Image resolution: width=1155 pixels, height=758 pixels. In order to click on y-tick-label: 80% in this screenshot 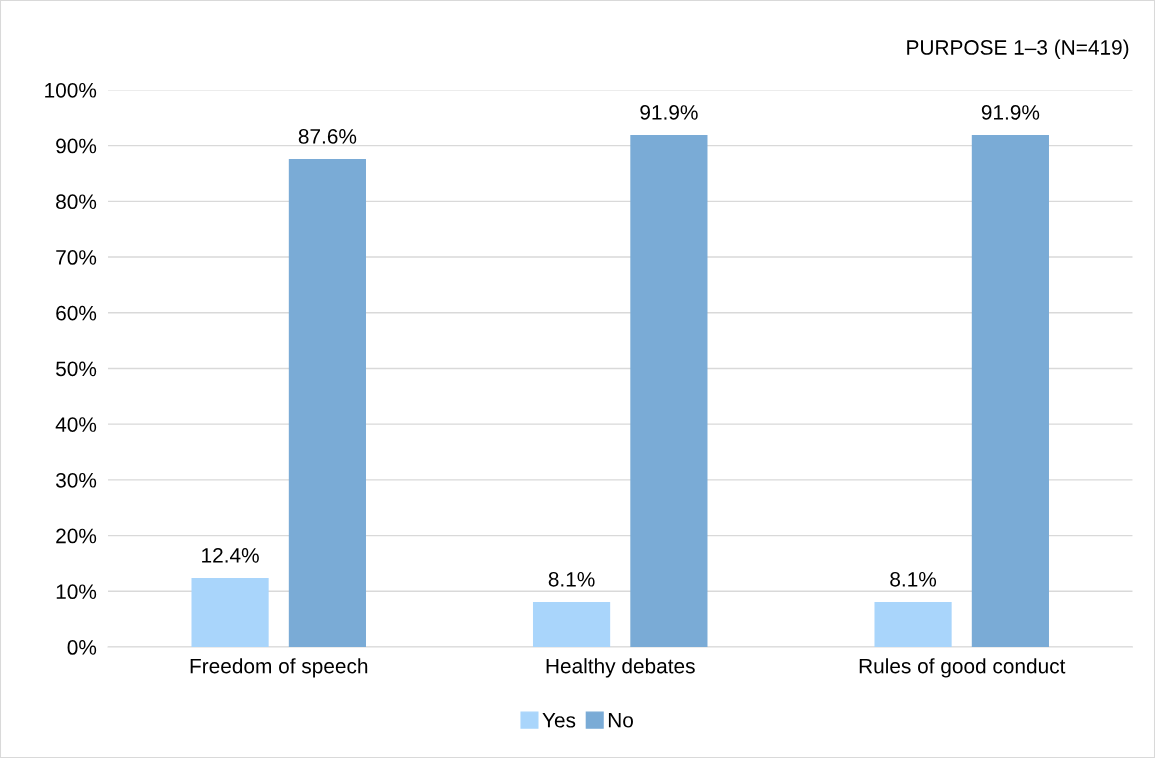, I will do `click(76, 202)`.